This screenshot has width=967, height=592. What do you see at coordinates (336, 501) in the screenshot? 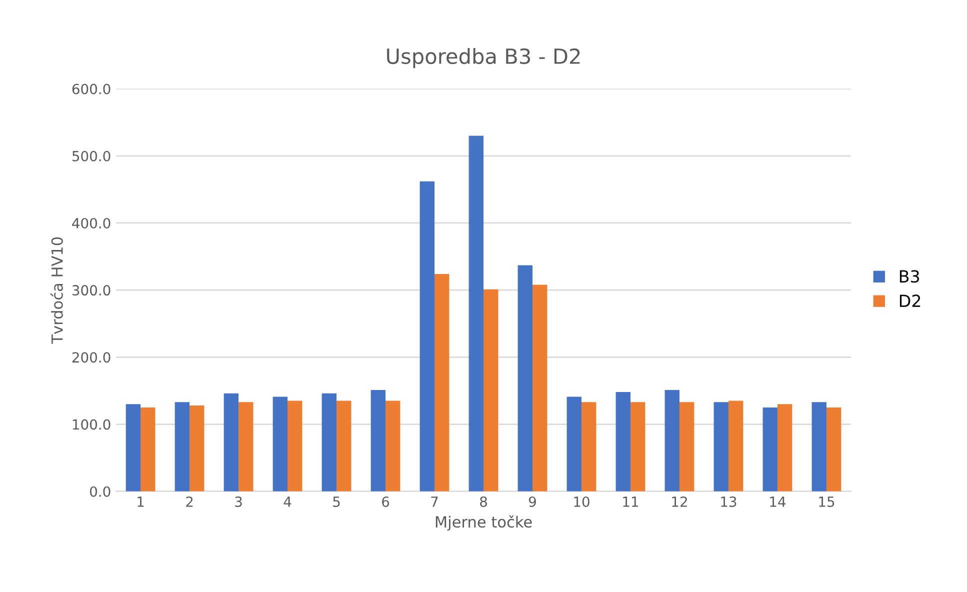
I see `x-tick-label: 5` at bounding box center [336, 501].